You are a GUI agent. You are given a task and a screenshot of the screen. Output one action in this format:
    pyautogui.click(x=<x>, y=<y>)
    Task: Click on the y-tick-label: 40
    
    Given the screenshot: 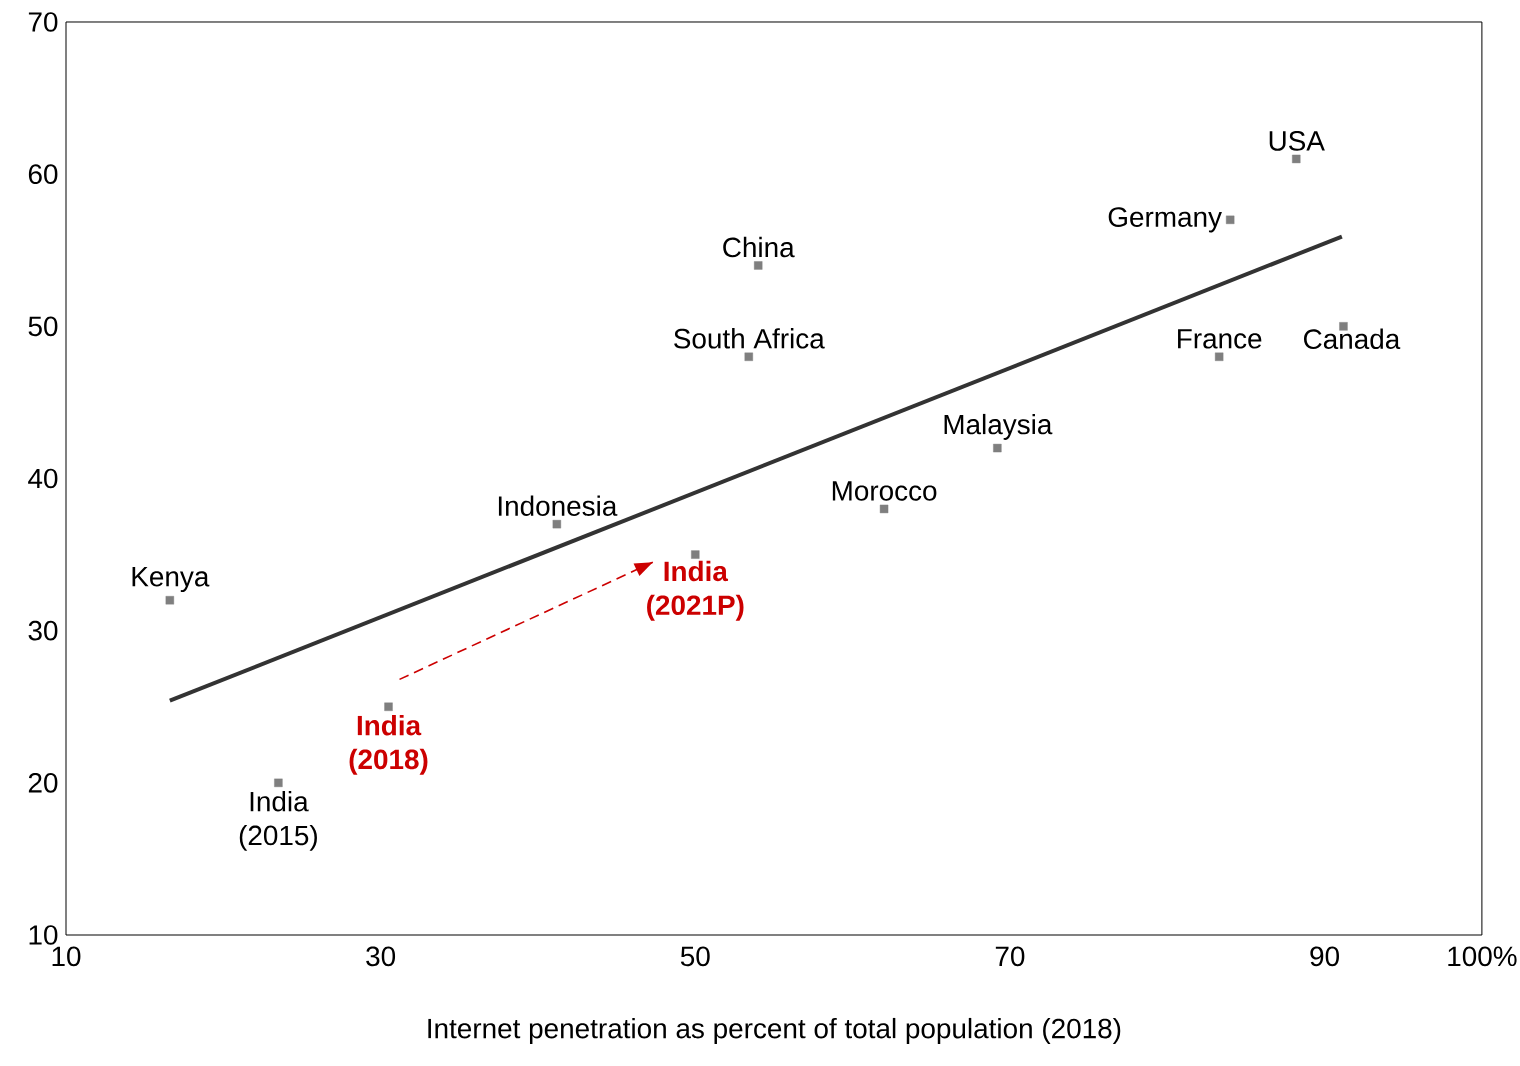 What is the action you would take?
    pyautogui.click(x=43, y=478)
    